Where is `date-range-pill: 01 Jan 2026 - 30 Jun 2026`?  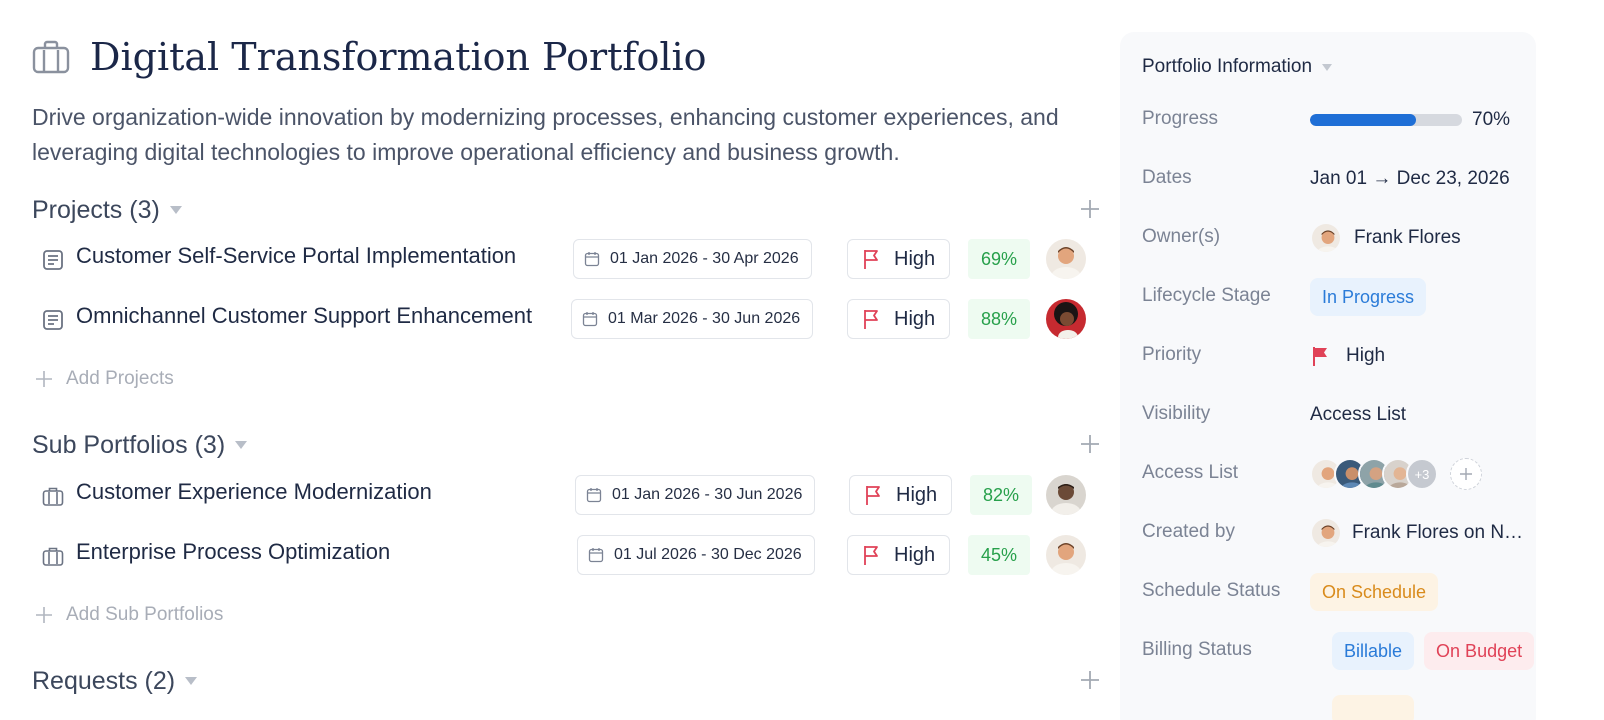
date-range-pill: 01 Jan 2026 - 30 Jun 2026 is located at coordinates (695, 495).